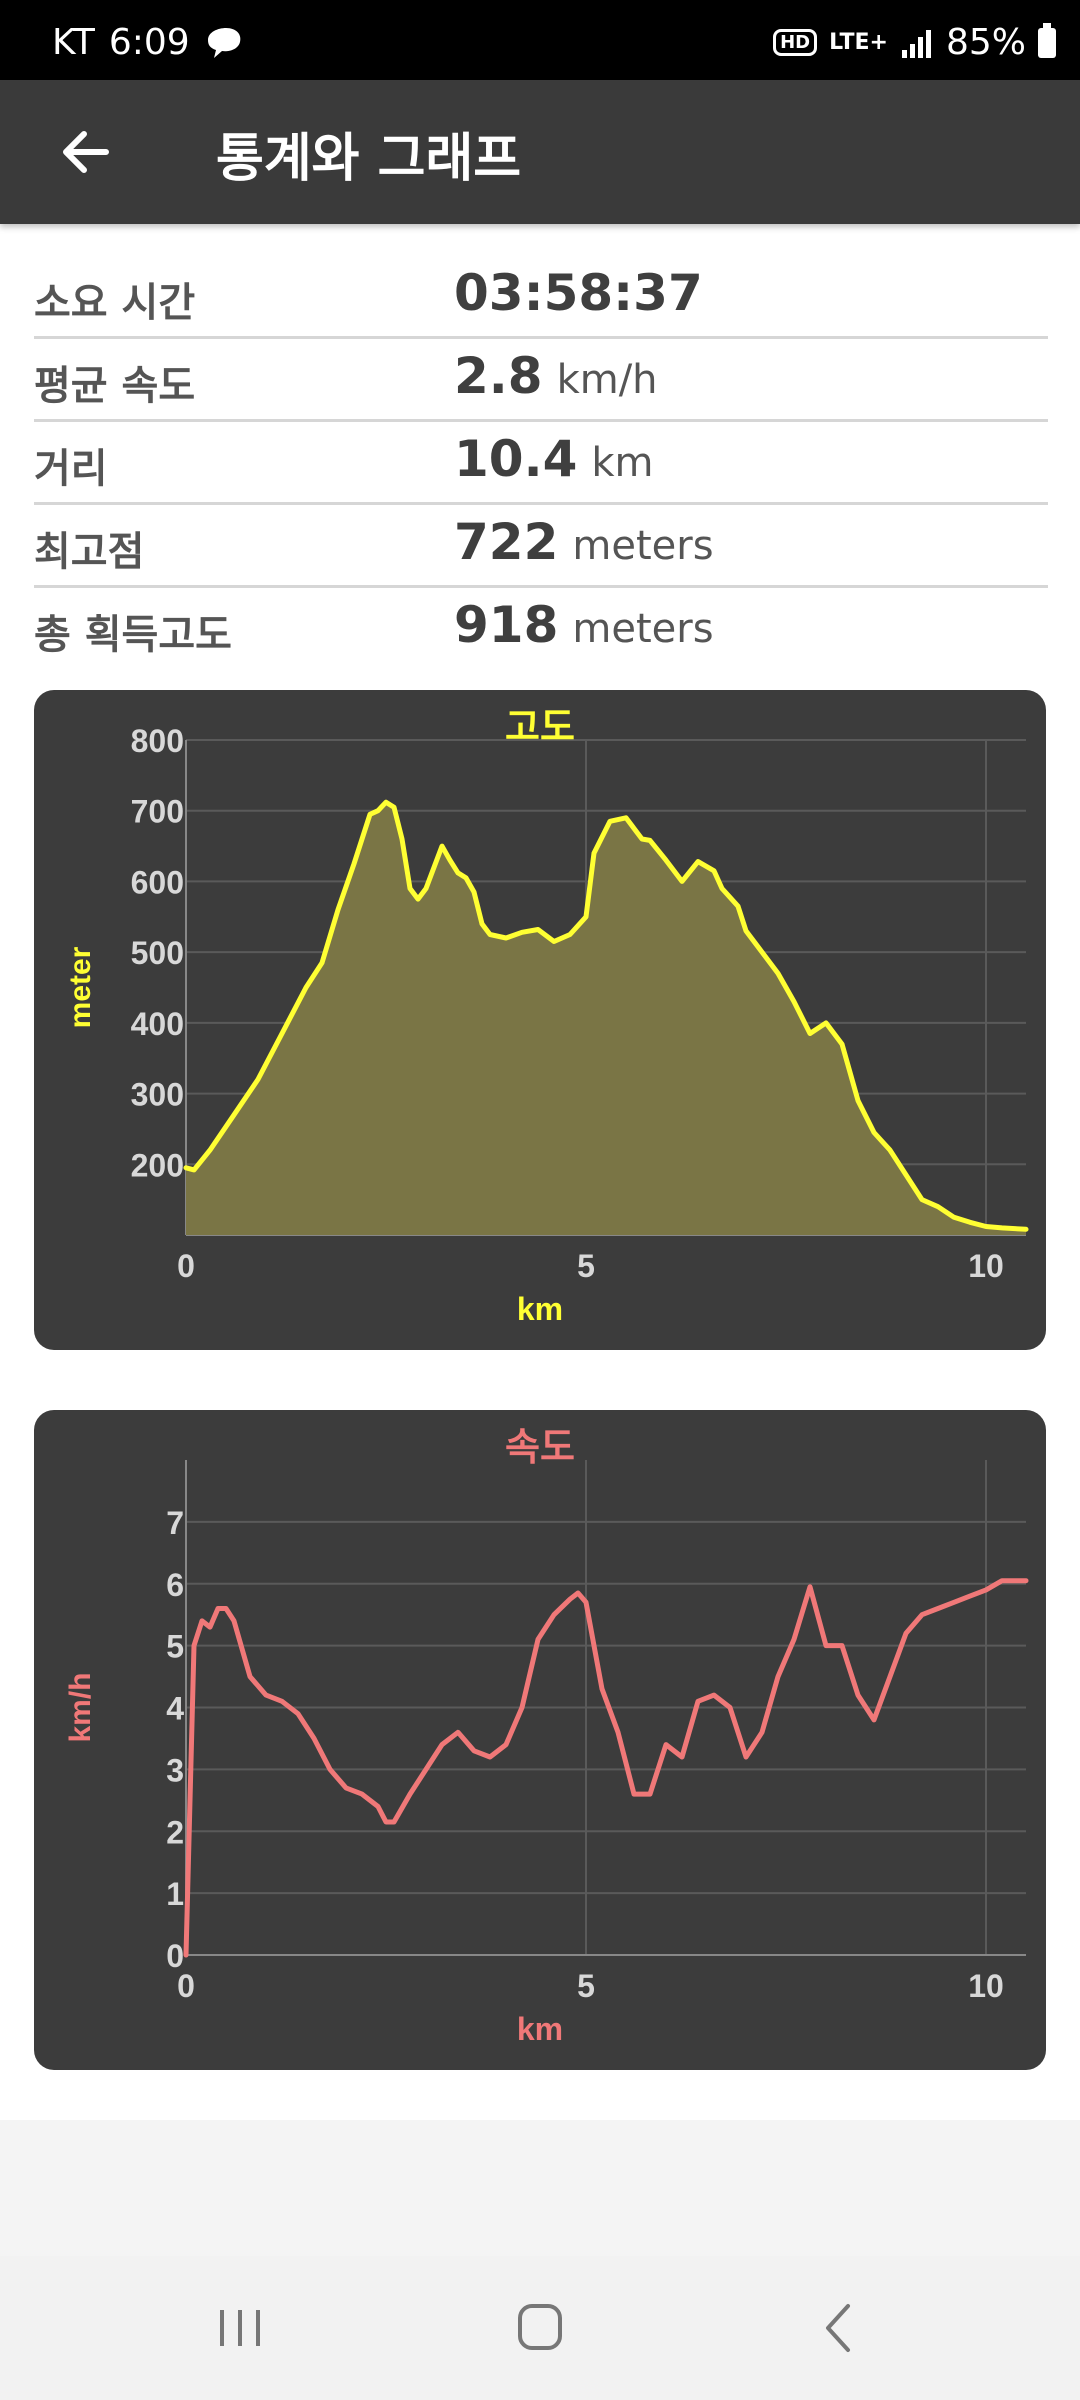  Describe the element at coordinates (175, 1523) in the screenshot. I see `y-tick-label: 7` at that location.